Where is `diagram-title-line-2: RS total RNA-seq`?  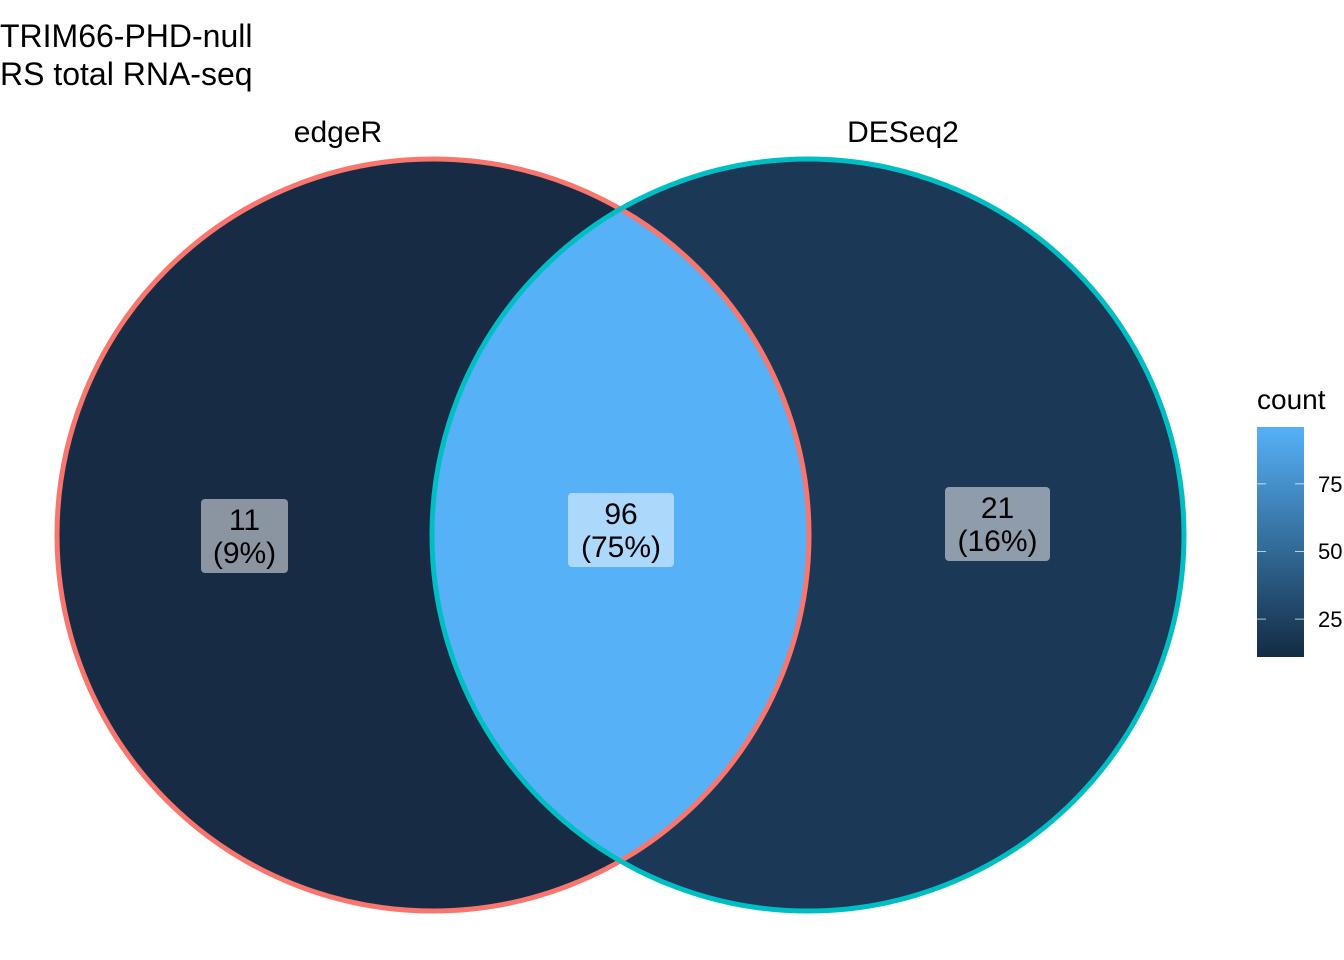 diagram-title-line-2: RS total RNA-seq is located at coordinates (126, 74).